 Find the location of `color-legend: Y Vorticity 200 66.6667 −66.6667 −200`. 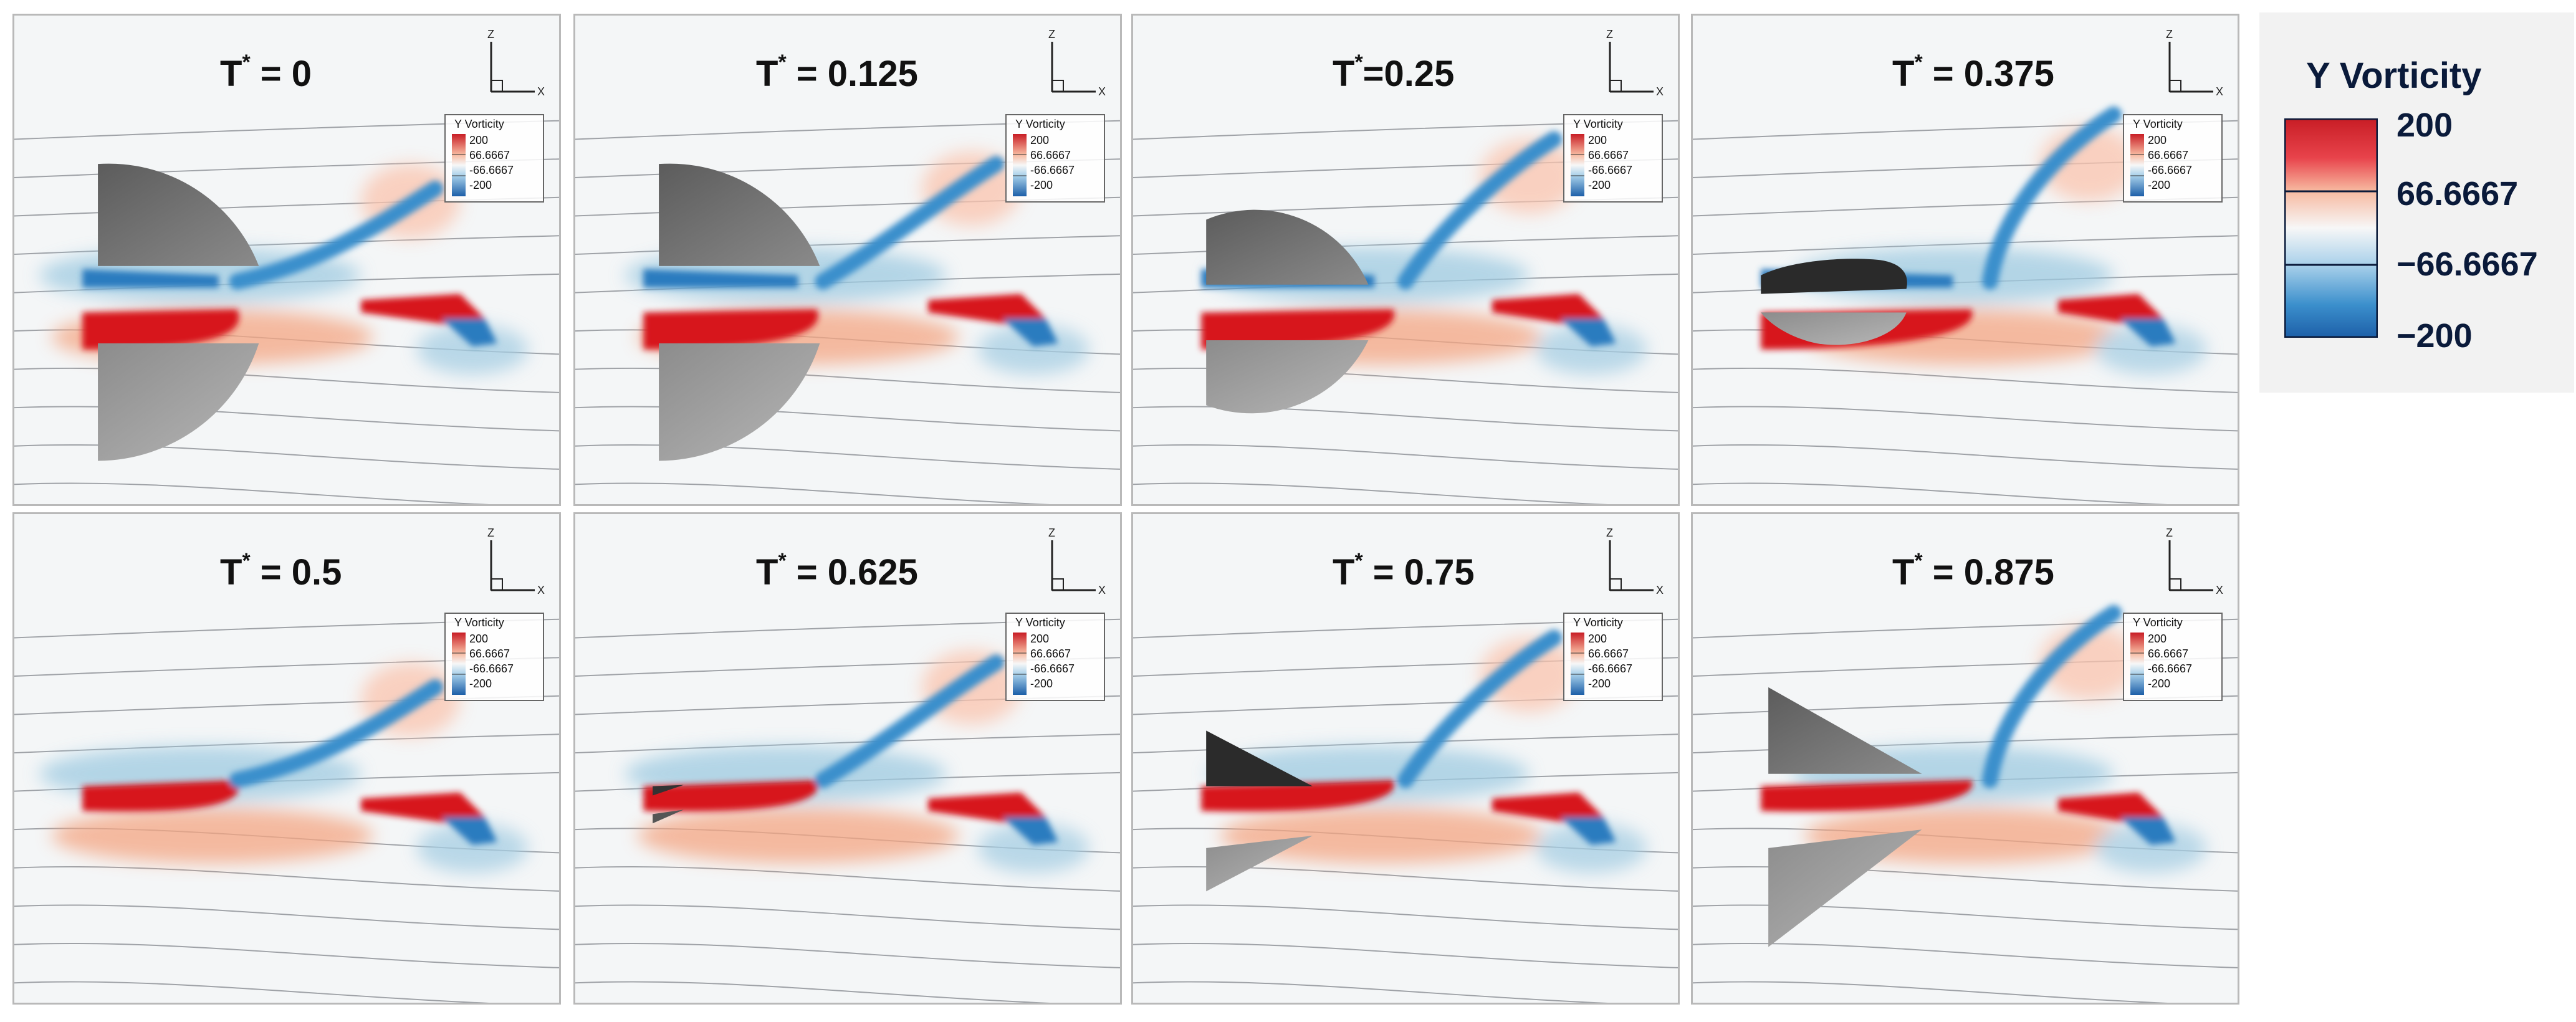

color-legend: Y Vorticity 200 66.6667 −66.6667 −200 is located at coordinates (2416, 202).